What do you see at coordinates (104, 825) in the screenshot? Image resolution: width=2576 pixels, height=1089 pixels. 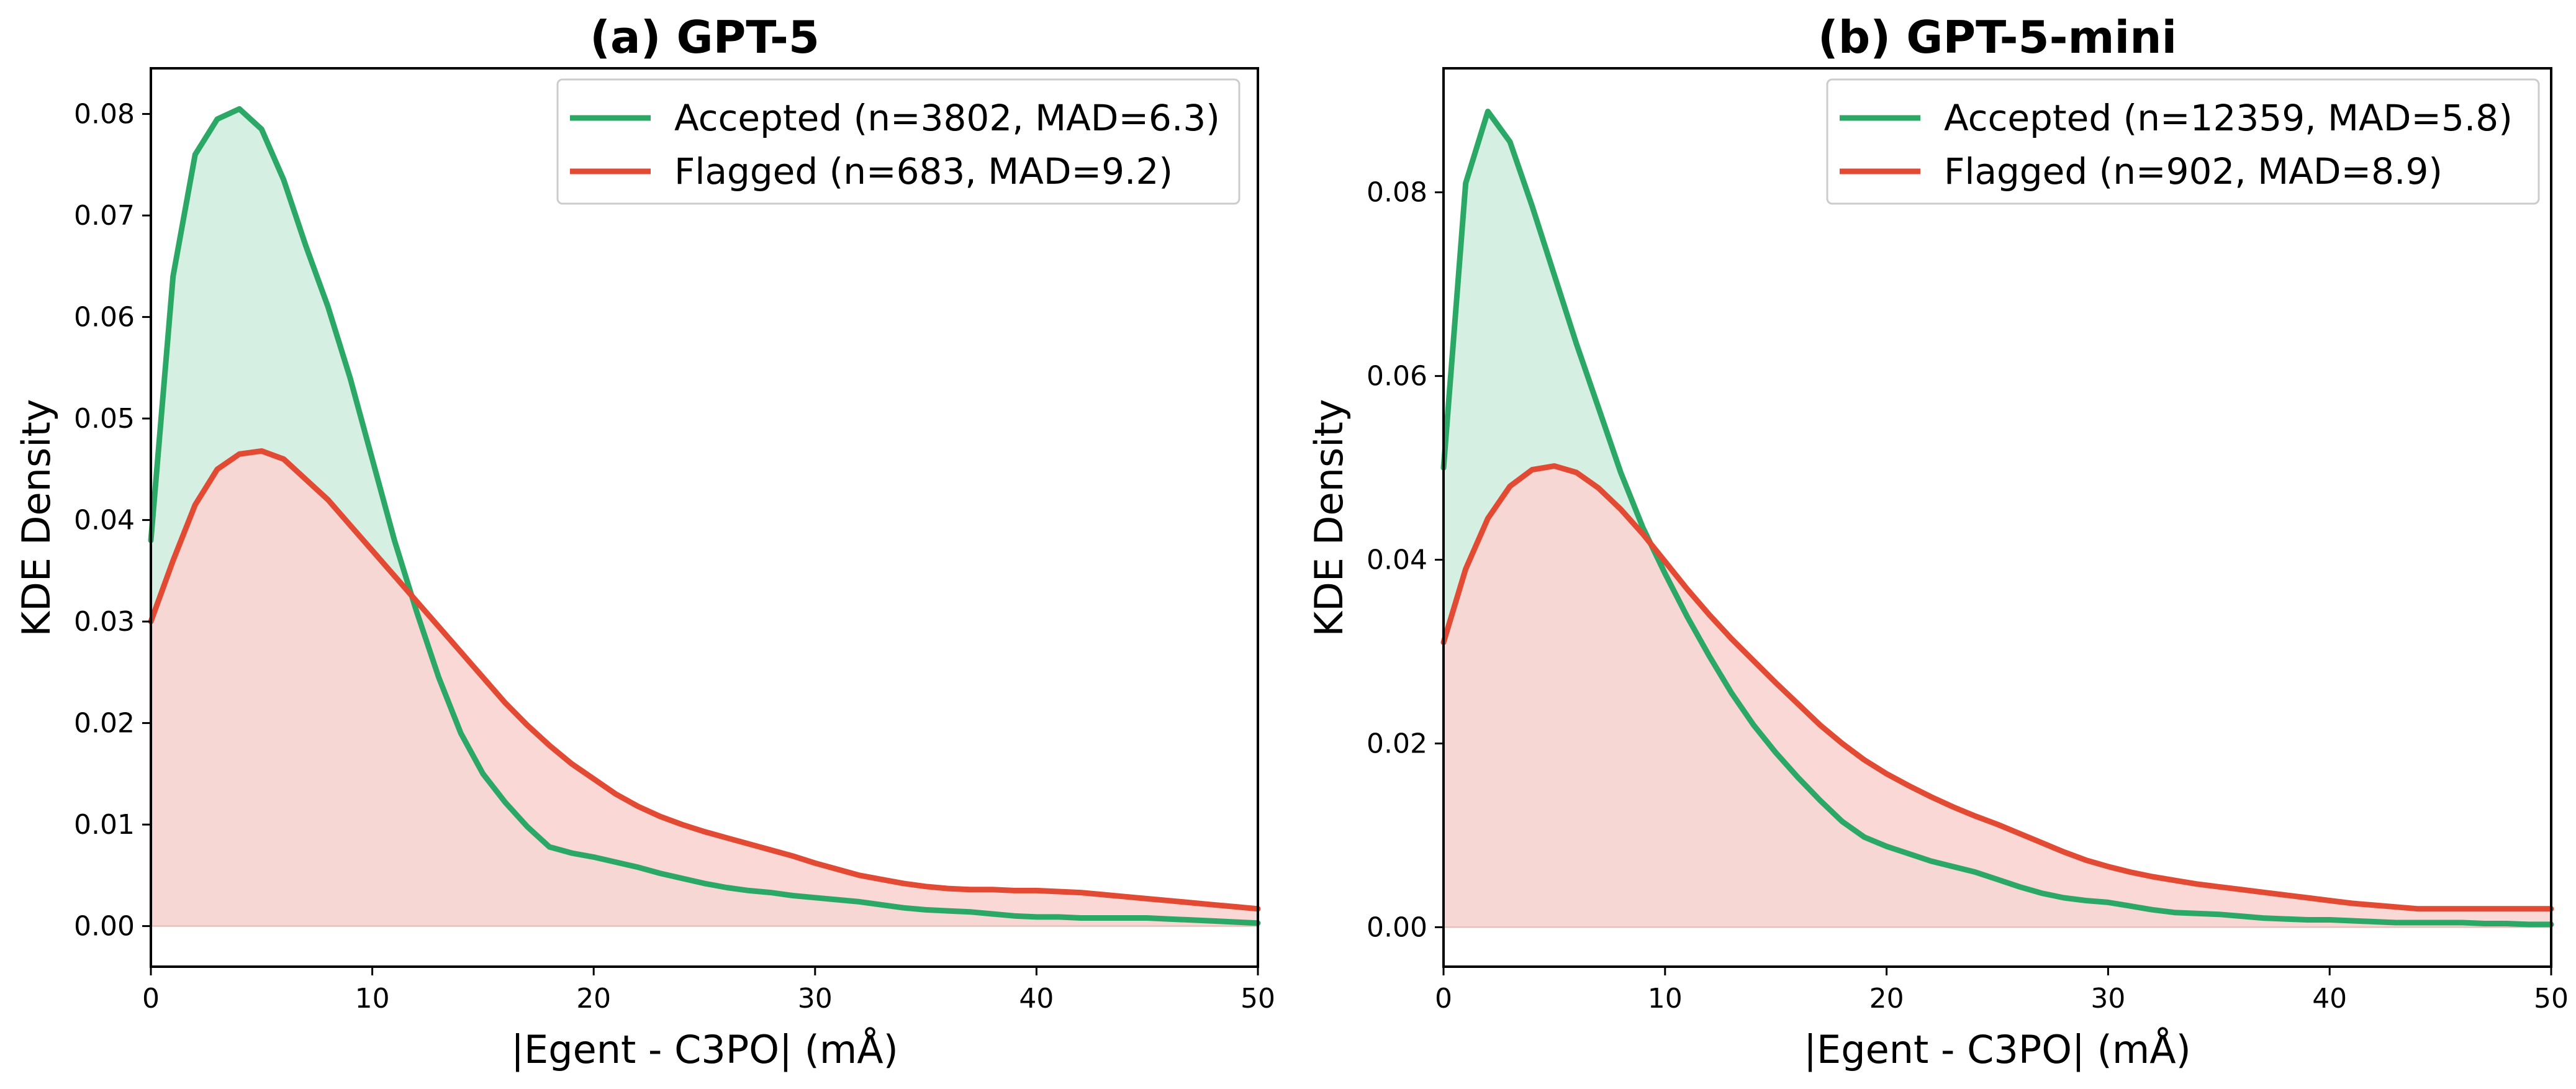 I see `y-tick-label: 0.01` at bounding box center [104, 825].